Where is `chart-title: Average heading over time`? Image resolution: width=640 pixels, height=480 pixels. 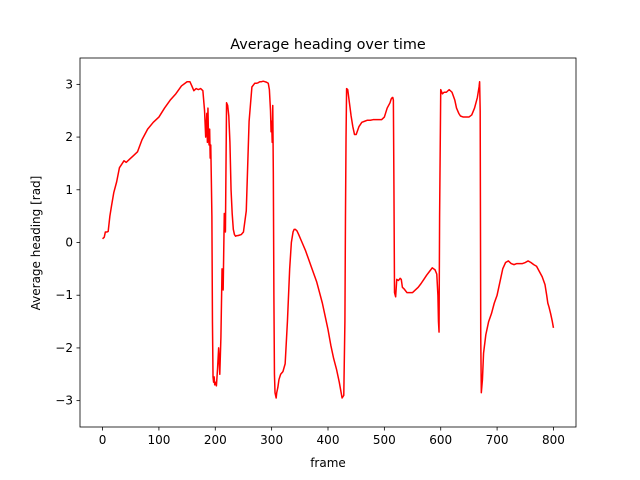 chart-title: Average heading over time is located at coordinates (328, 45).